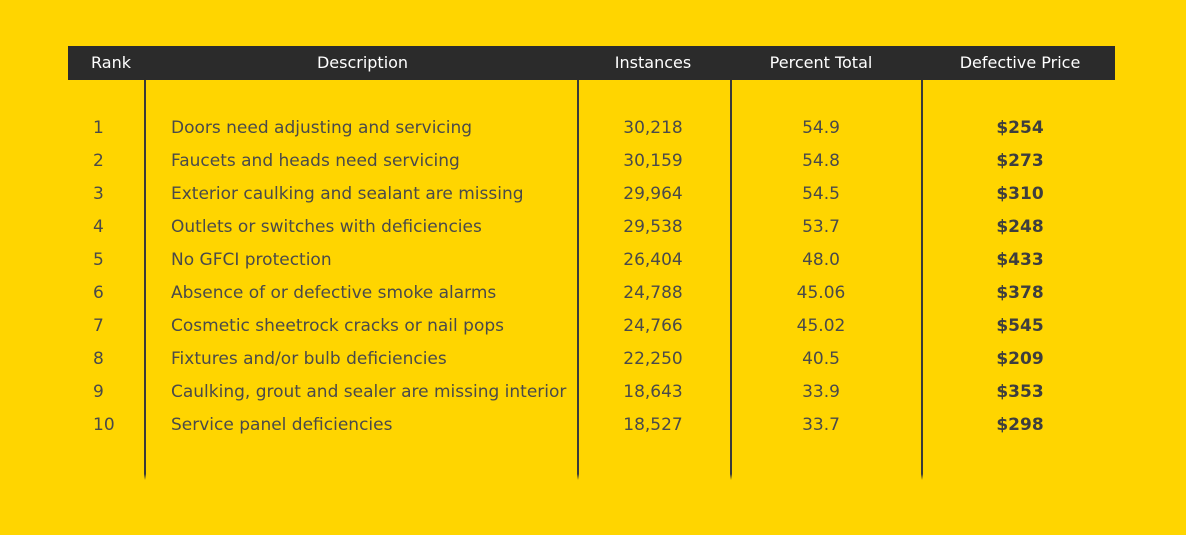 Image resolution: width=1186 pixels, height=535 pixels. What do you see at coordinates (111, 62) in the screenshot?
I see `header-rank: Rank` at bounding box center [111, 62].